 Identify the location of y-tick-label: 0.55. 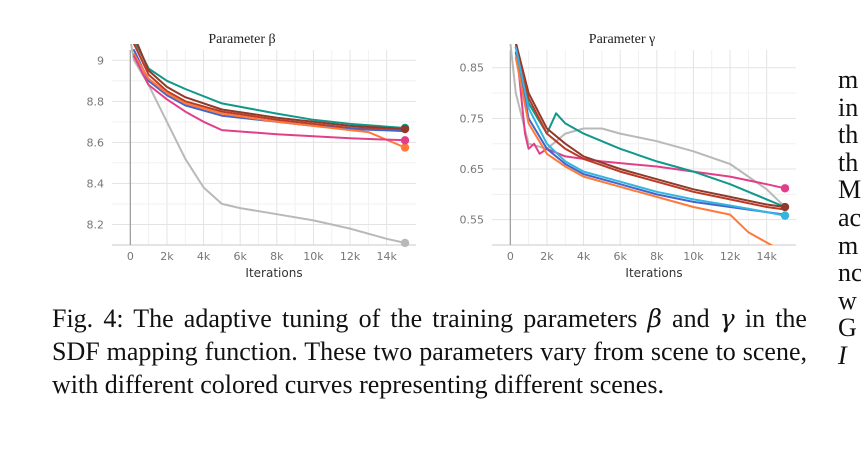
(472, 220).